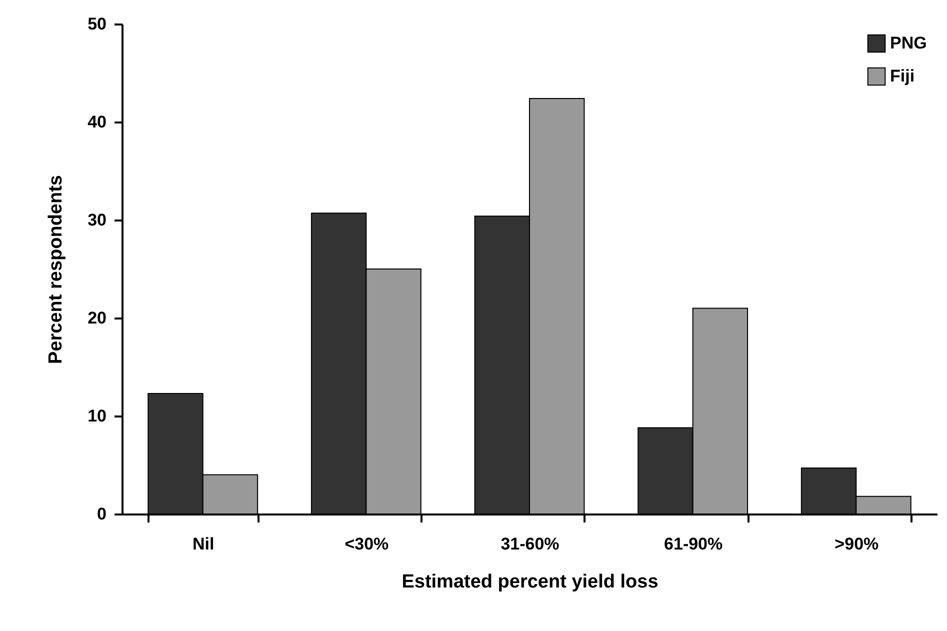 This screenshot has width=947, height=631. What do you see at coordinates (97, 220) in the screenshot?
I see `y-tick-label: 30` at bounding box center [97, 220].